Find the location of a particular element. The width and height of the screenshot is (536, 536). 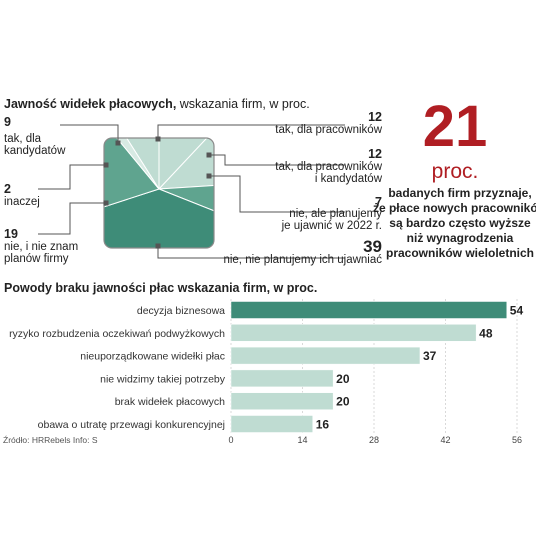

bar-value-label: 16 is located at coordinates (323, 425).